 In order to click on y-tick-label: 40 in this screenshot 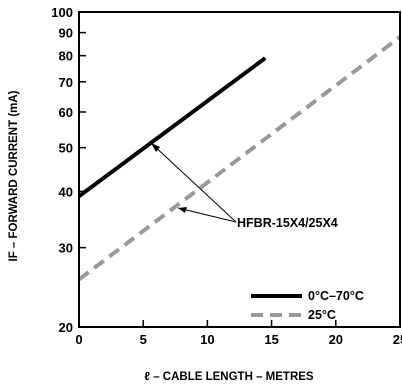, I will do `click(66, 191)`.